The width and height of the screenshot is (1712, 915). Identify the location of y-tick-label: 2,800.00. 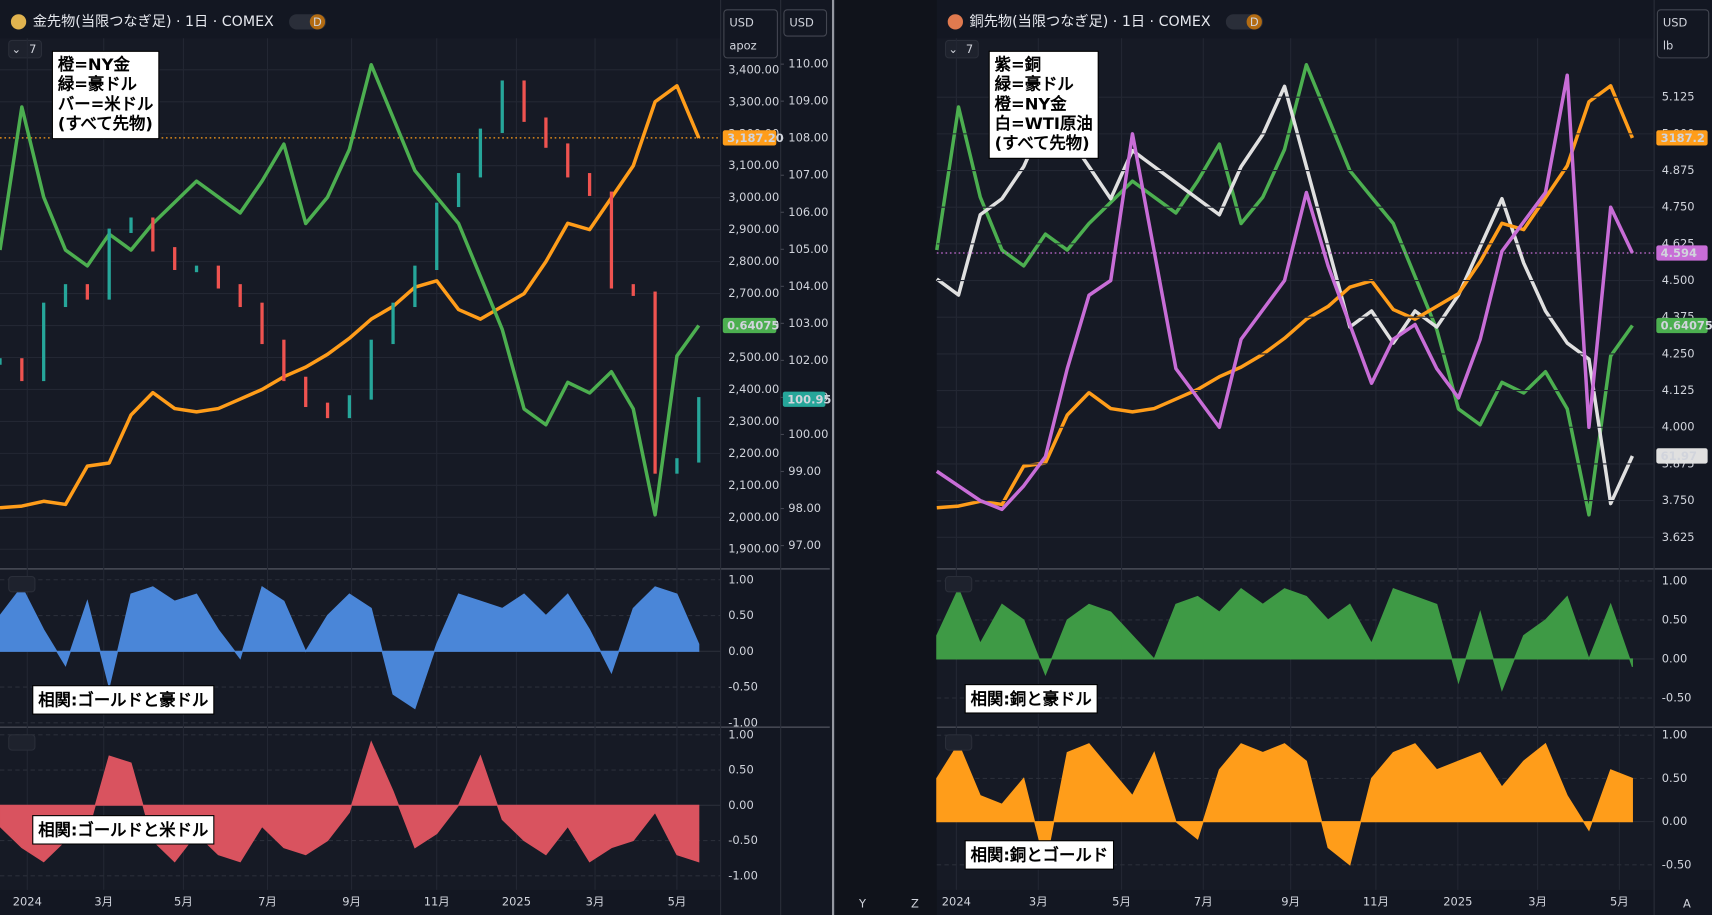
(753, 261).